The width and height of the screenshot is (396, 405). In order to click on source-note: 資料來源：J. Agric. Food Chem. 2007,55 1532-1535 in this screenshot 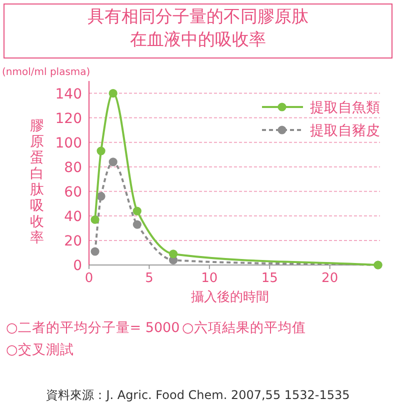, I will do `click(198, 395)`.